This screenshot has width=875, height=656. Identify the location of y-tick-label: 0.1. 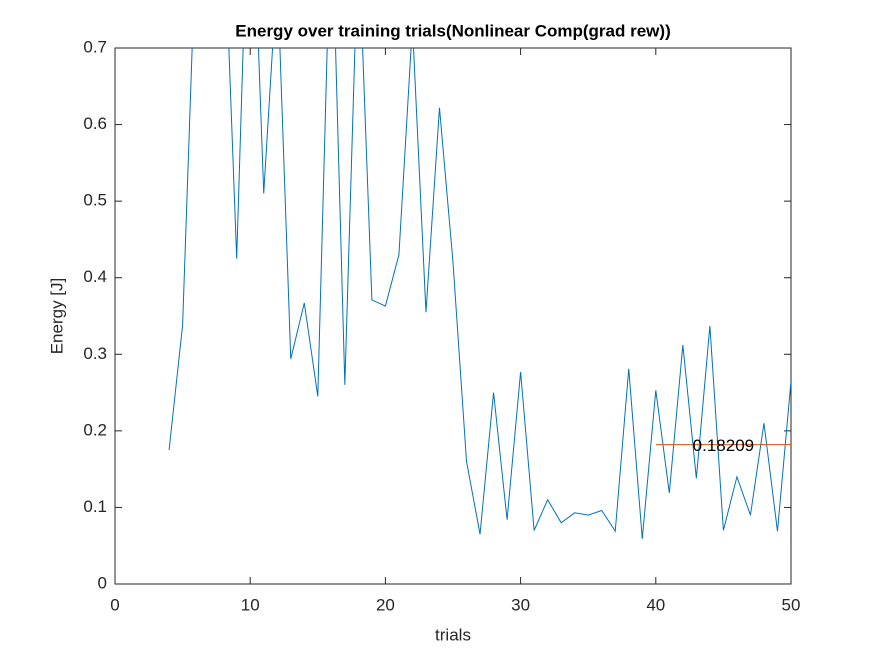
(95, 506).